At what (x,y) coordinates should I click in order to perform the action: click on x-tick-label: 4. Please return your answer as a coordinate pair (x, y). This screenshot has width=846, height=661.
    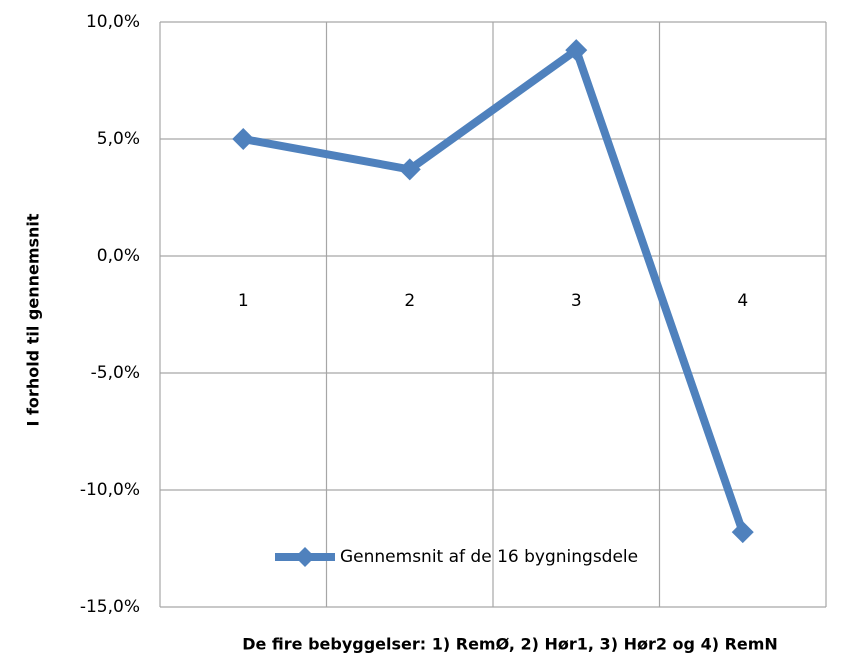
    Looking at the image, I should click on (742, 301).